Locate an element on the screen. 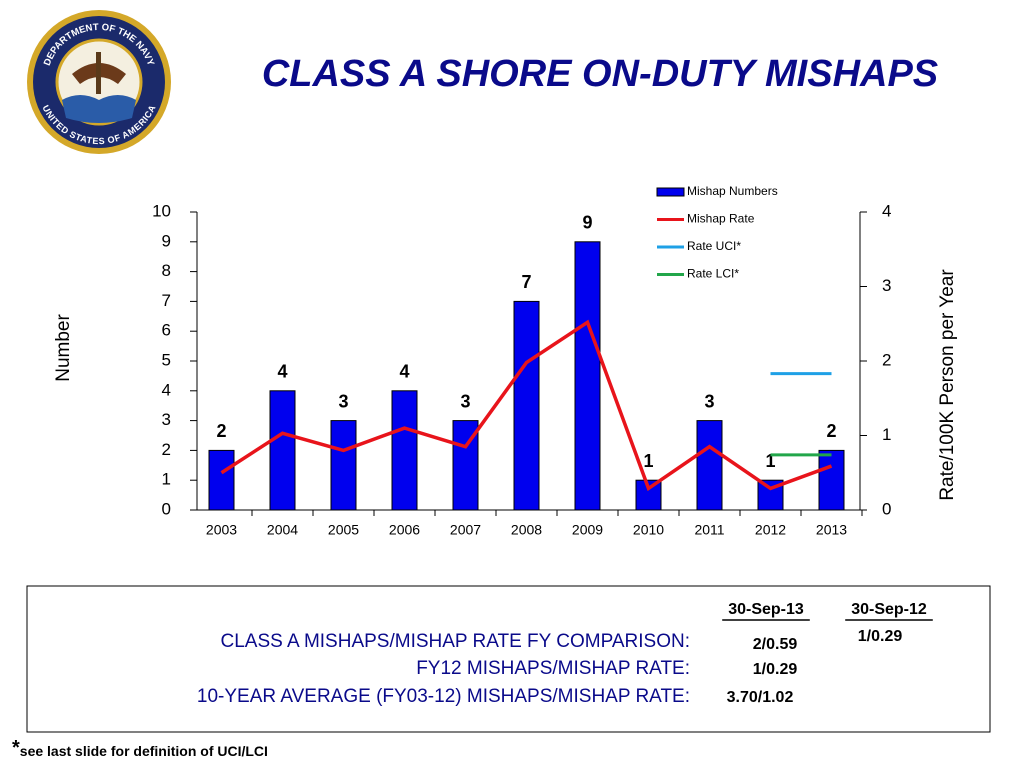  line-series is located at coordinates (526, 405).